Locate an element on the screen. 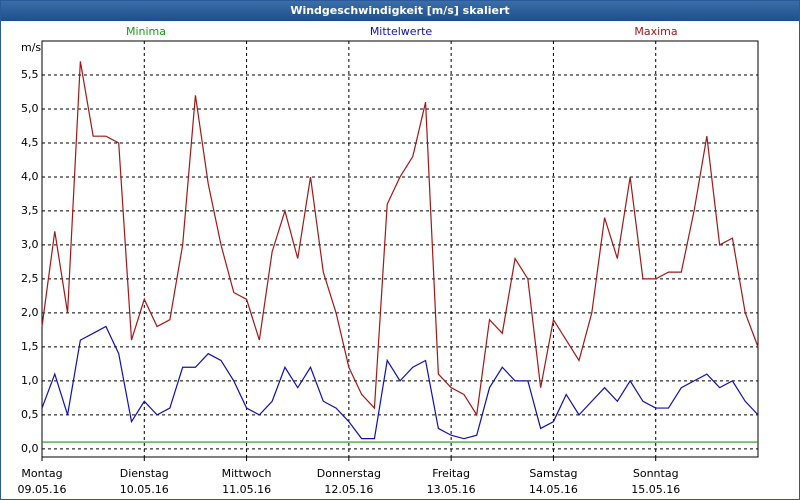 This screenshot has width=800, height=500. x-tick-label: Dienstag is located at coordinates (144, 473).